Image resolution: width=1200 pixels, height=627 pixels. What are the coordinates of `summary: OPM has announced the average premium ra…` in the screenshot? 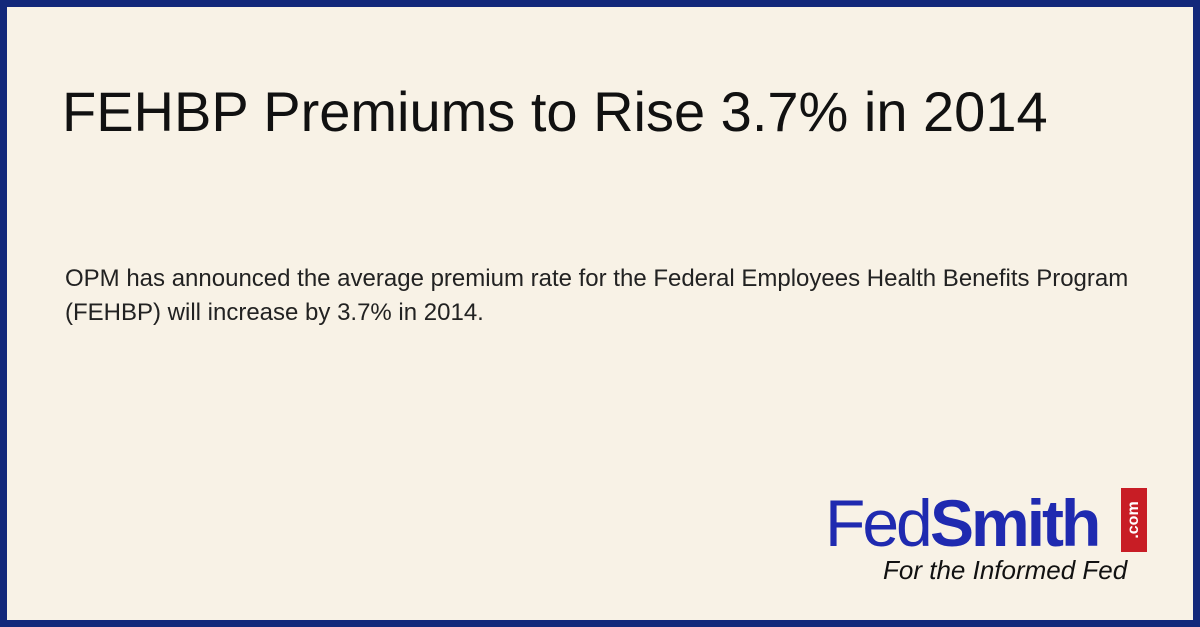 It's located at (597, 295).